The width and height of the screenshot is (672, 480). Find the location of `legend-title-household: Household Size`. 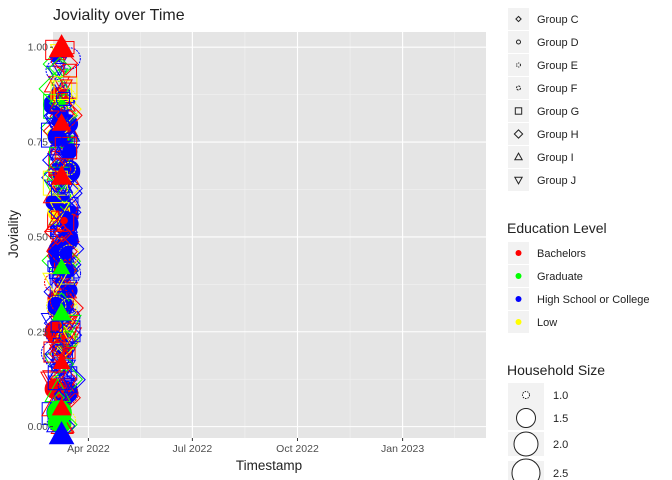

legend-title-household: Household Size is located at coordinates (556, 370).